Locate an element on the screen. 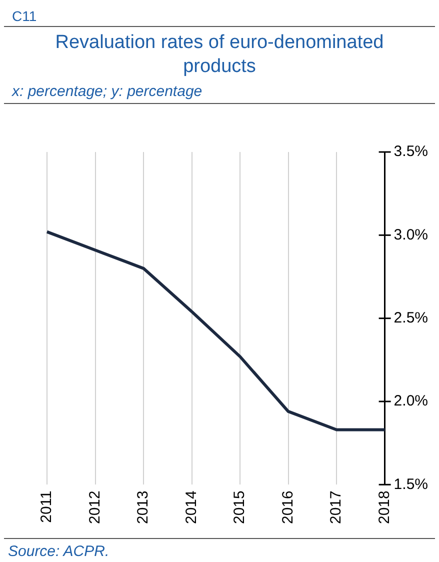 The width and height of the screenshot is (439, 562). y-tick-label: 2.5% is located at coordinates (411, 317).